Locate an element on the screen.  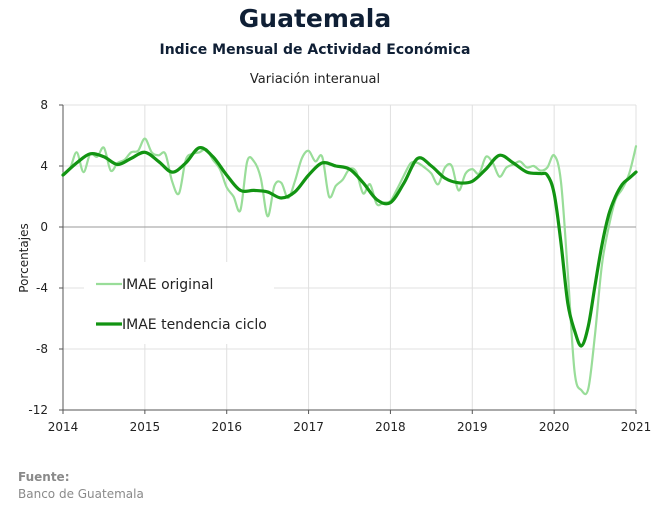
y-tick-label: -8 is located at coordinates (42, 349).